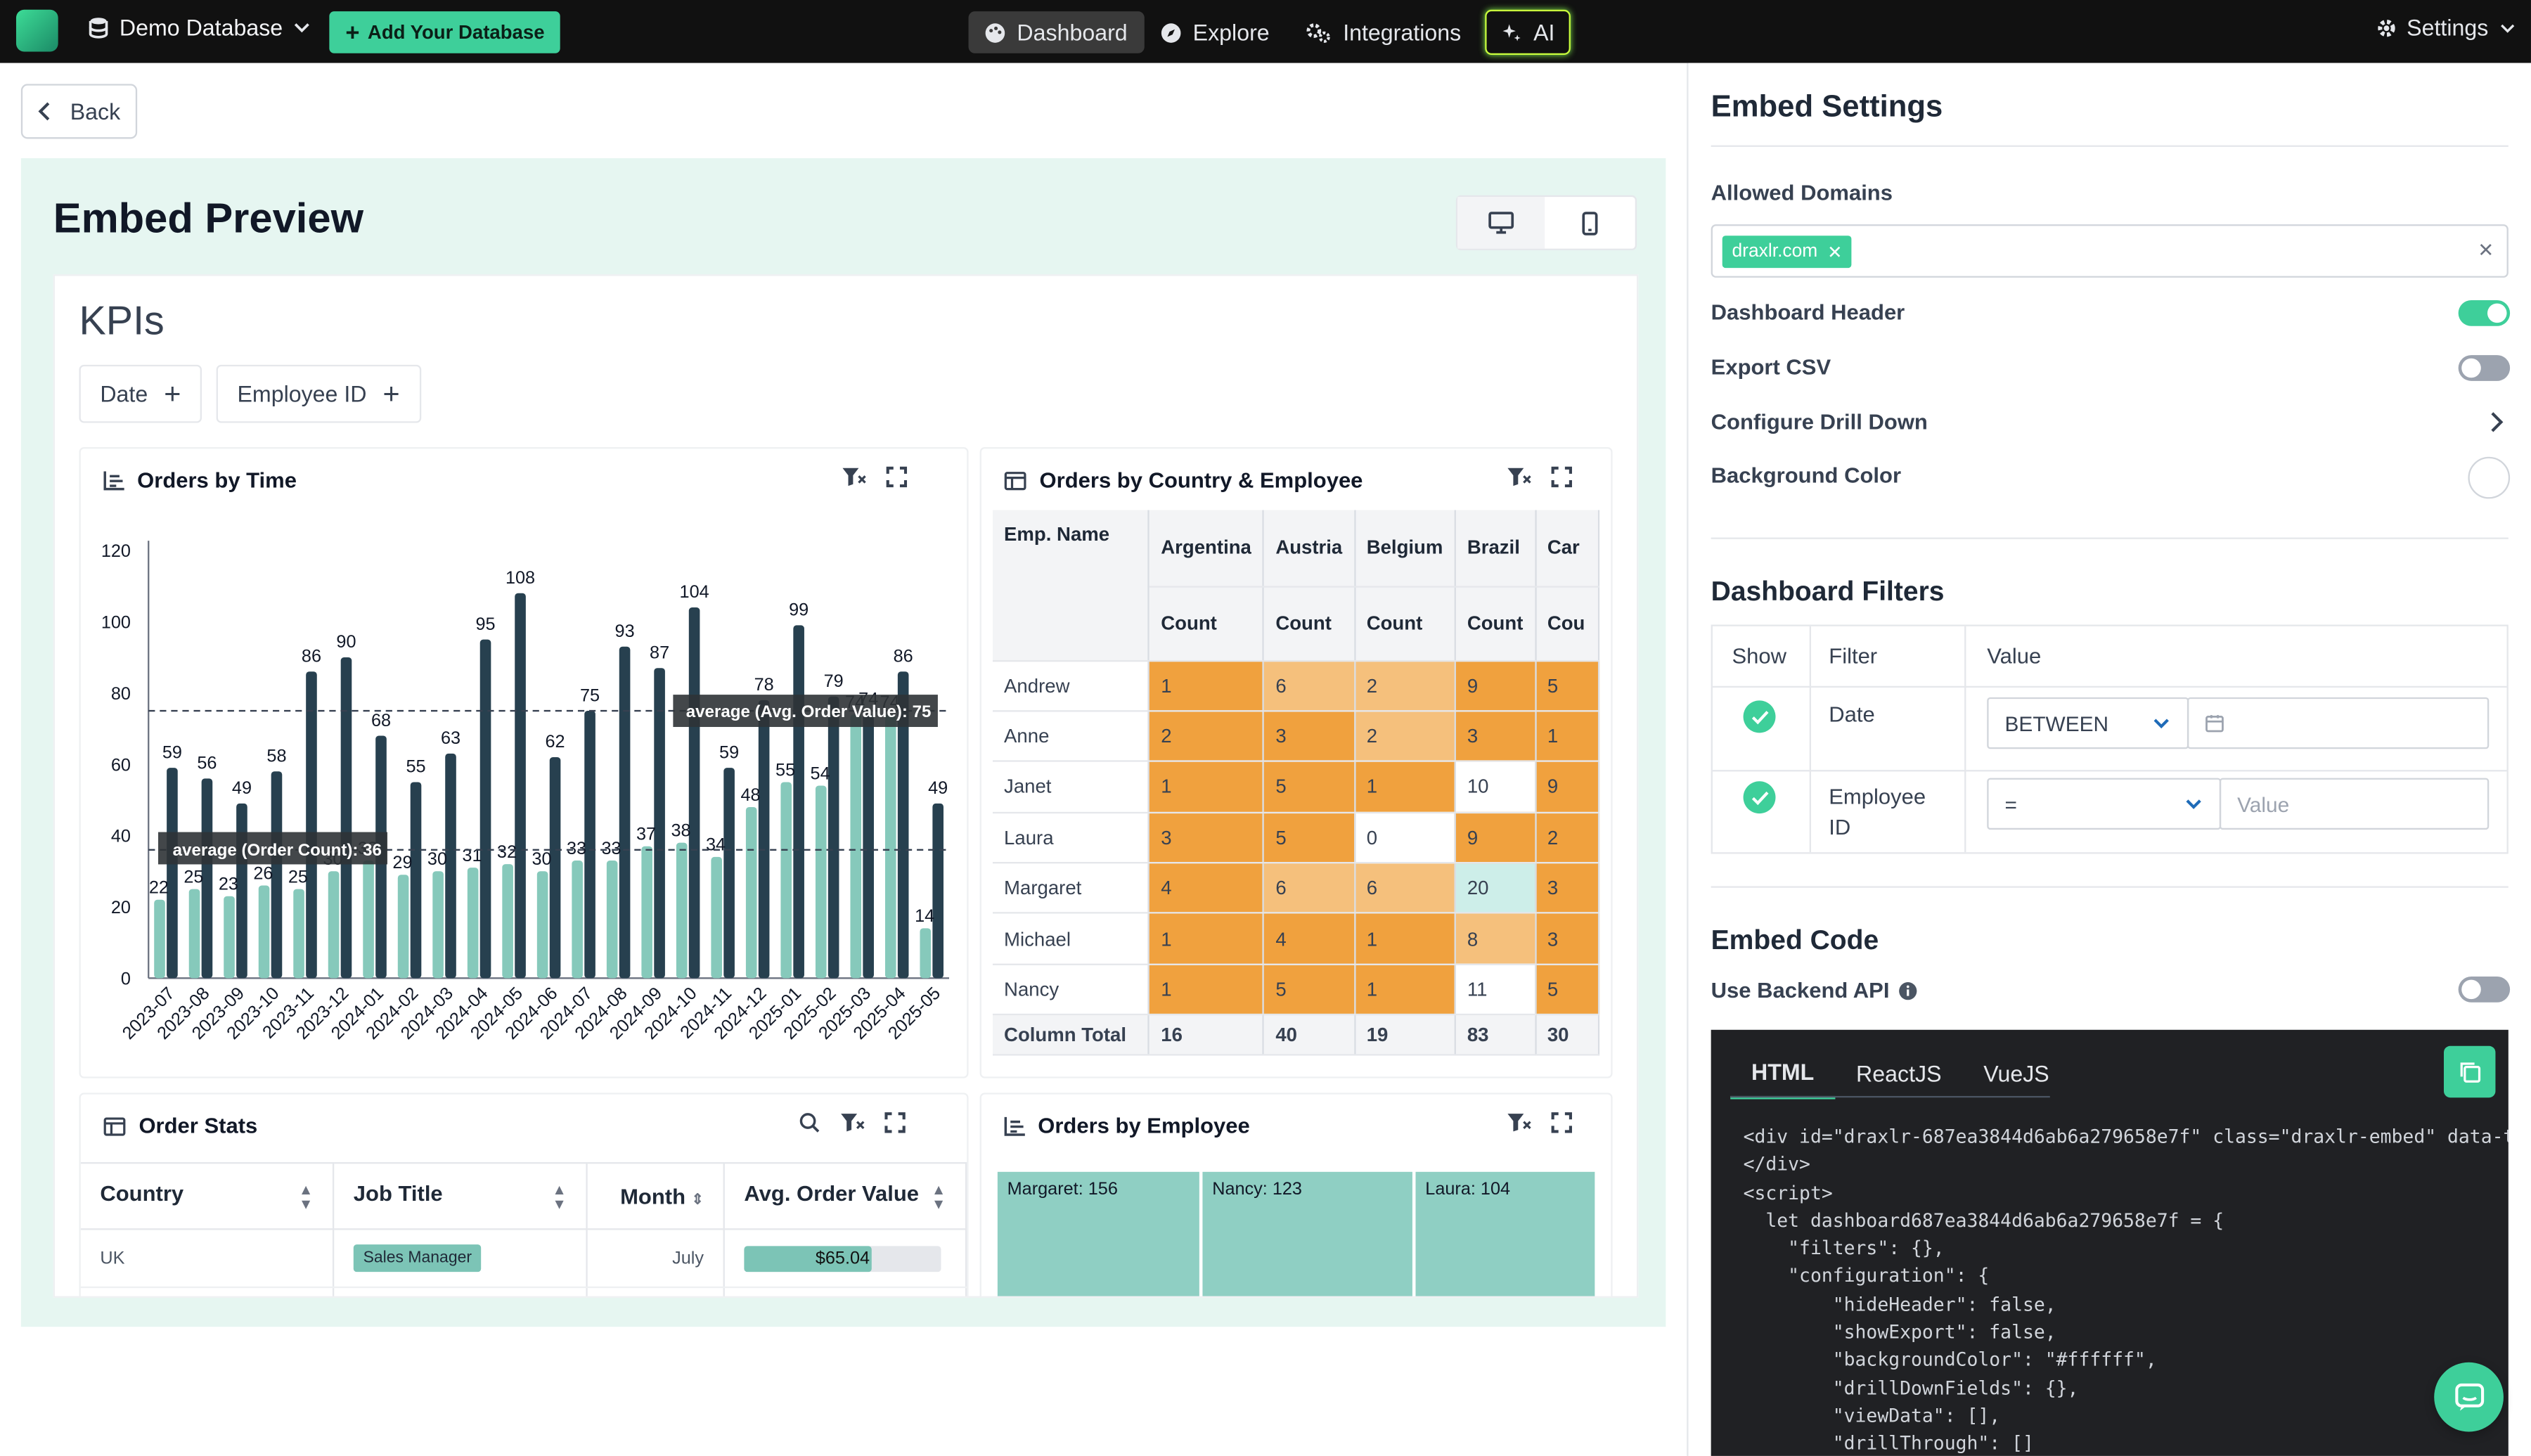  Describe the element at coordinates (208, 1291) in the screenshot. I see `table-row` at that location.